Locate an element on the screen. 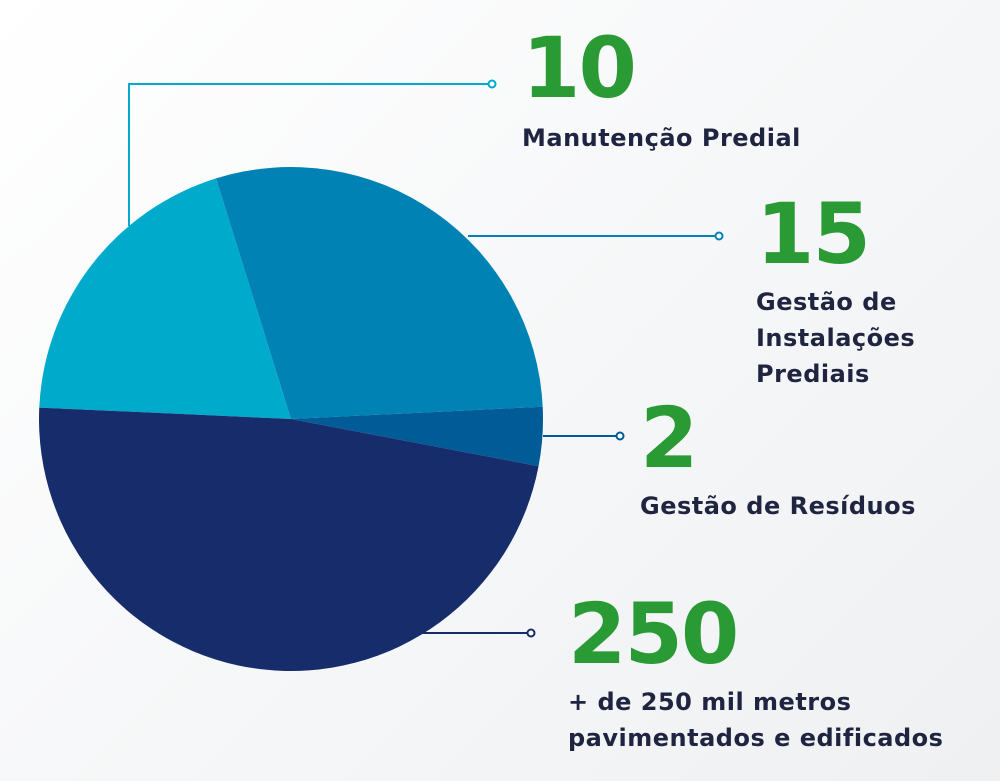 The width and height of the screenshot is (1000, 781). callout-gestao-instalacoes: 15 Gestão de Instalações Prediais is located at coordinates (835, 292).